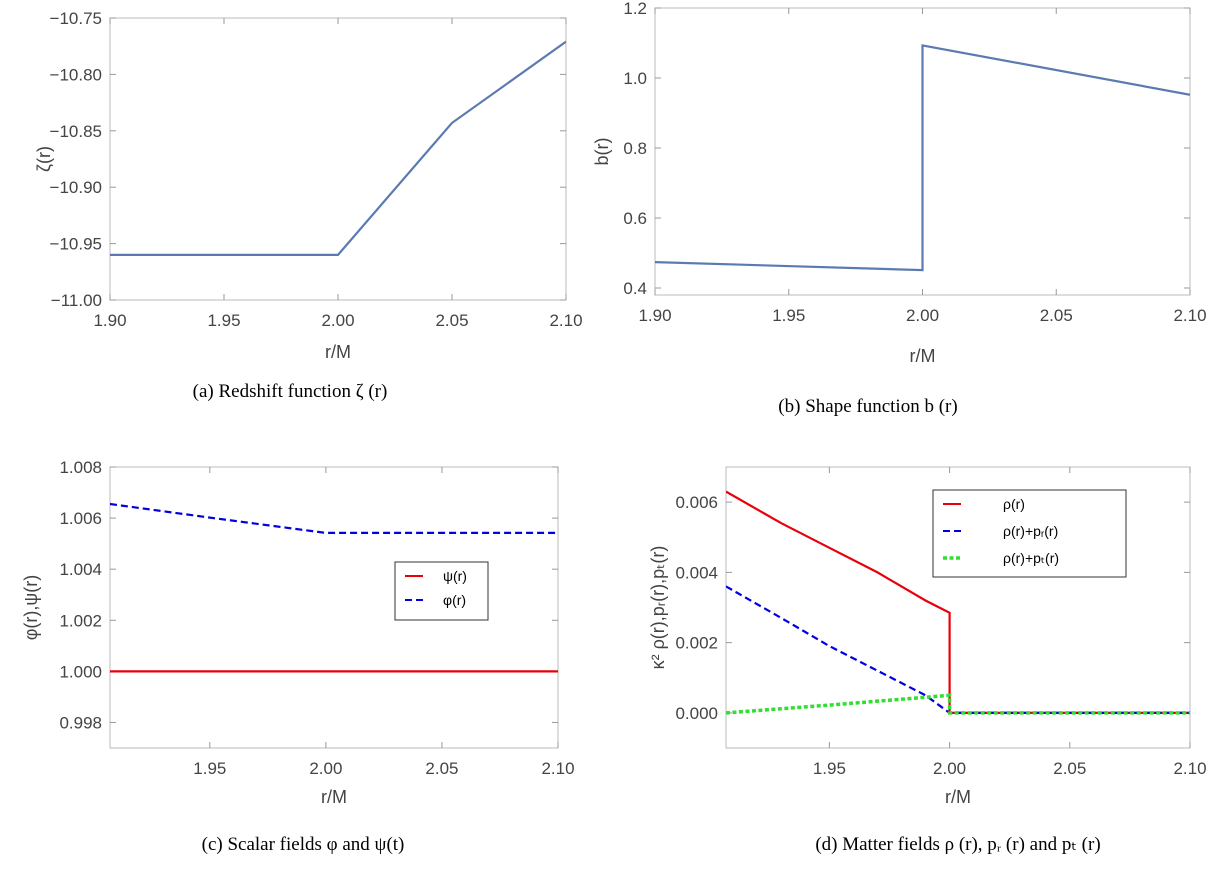 Image resolution: width=1222 pixels, height=870 pixels. I want to click on y-axis-label: κ² ρ(r),pᵣ(r),pₜ(r), so click(658, 608).